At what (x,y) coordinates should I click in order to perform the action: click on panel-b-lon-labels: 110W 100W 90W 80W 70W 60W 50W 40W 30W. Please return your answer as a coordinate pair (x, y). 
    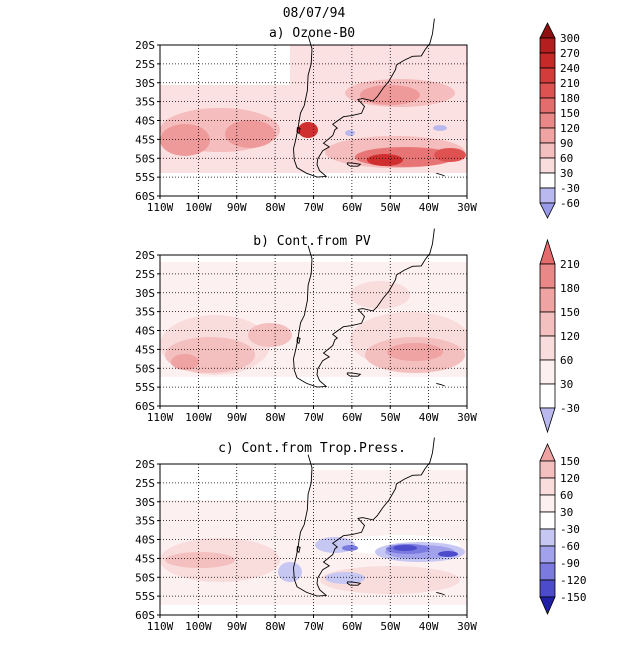
    Looking at the image, I should click on (312, 415).